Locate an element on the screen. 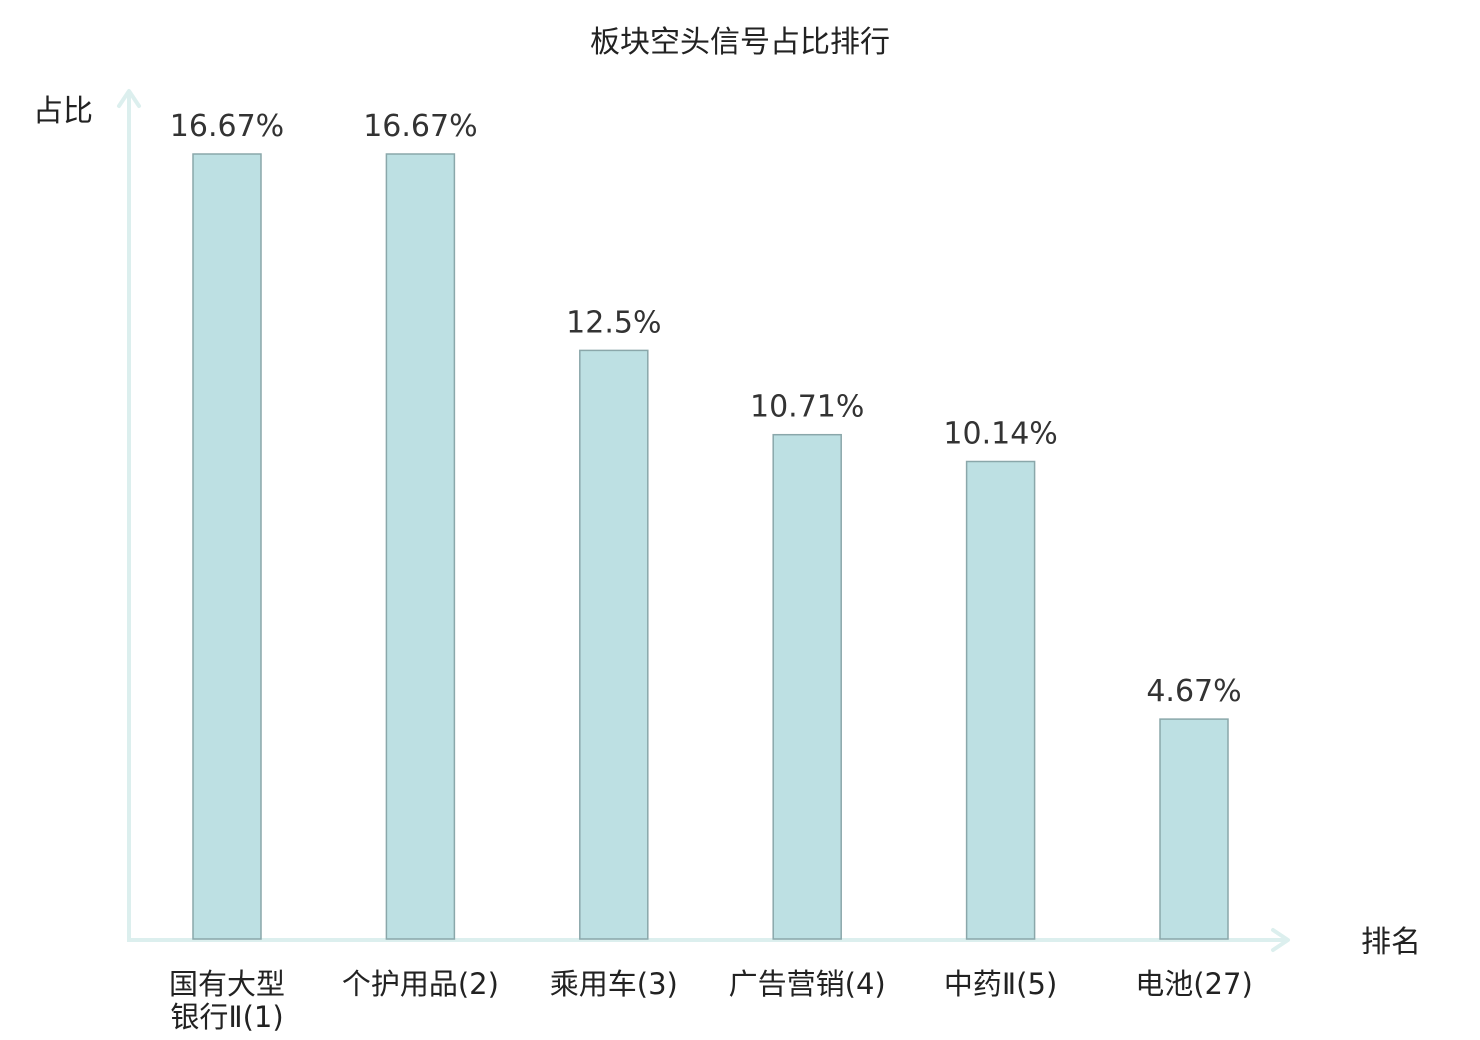 The image size is (1480, 1040). x-tick-label-2: 个护用品(2) is located at coordinates (420, 984).